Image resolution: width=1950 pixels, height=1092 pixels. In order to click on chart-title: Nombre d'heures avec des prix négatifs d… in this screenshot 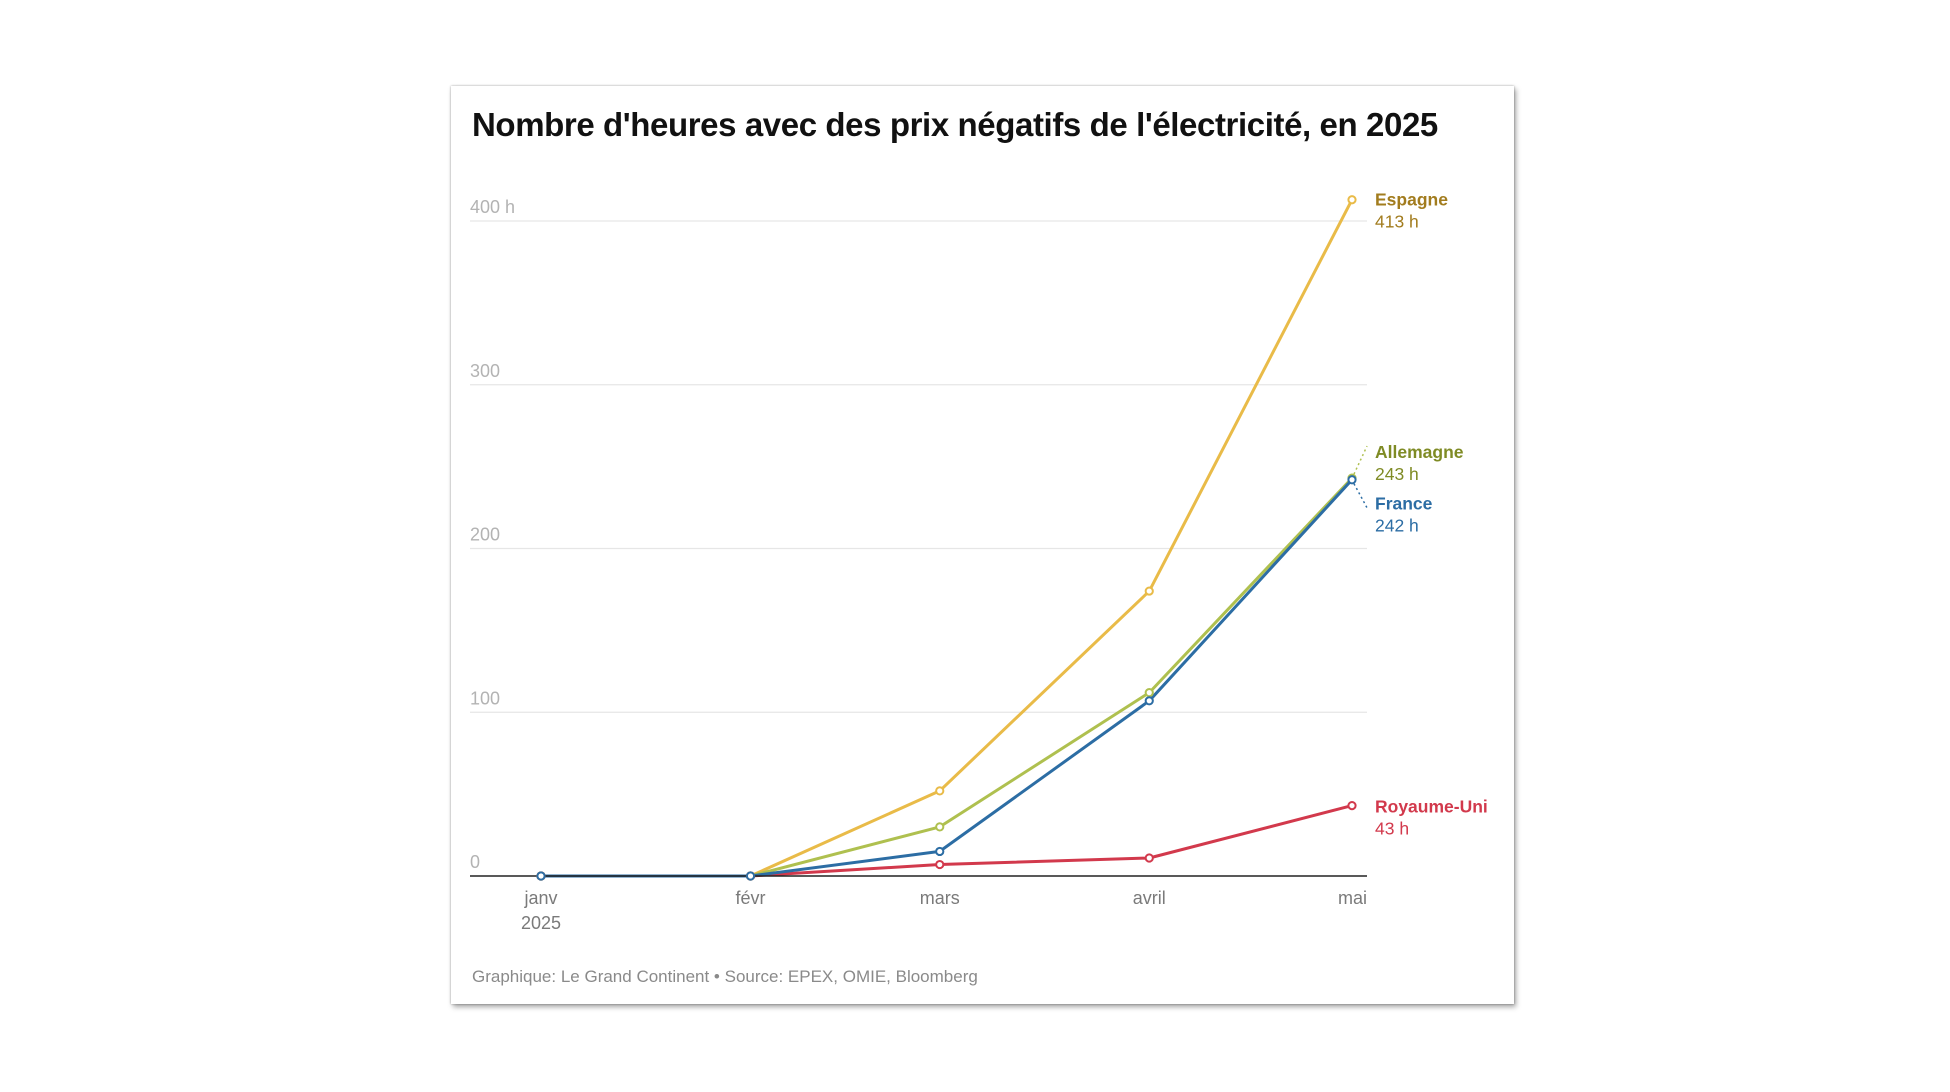, I will do `click(955, 124)`.